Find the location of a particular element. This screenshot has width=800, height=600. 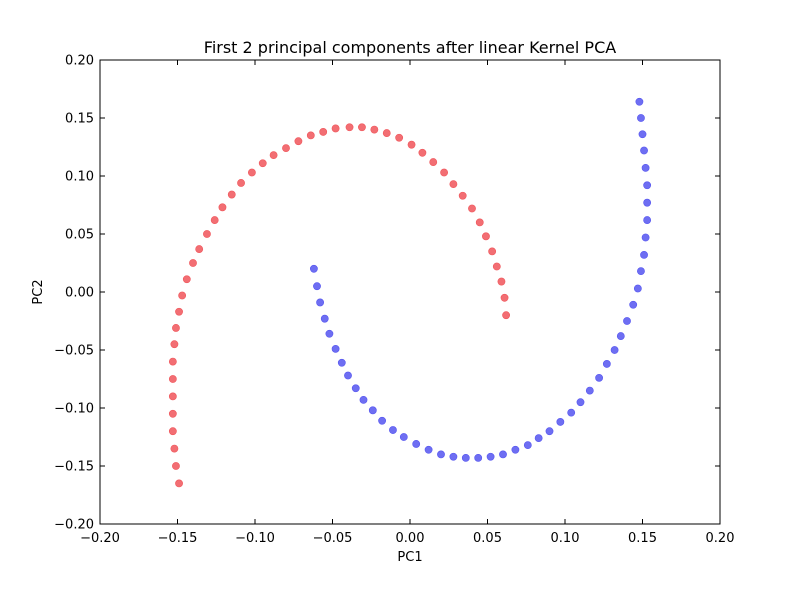

x-tick-label: 0.20 is located at coordinates (720, 538).